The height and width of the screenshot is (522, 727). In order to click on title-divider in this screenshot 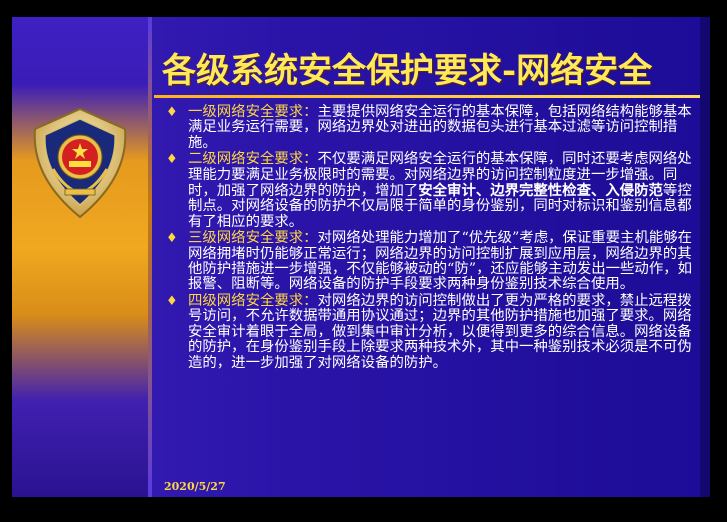, I will do `click(432, 96)`.